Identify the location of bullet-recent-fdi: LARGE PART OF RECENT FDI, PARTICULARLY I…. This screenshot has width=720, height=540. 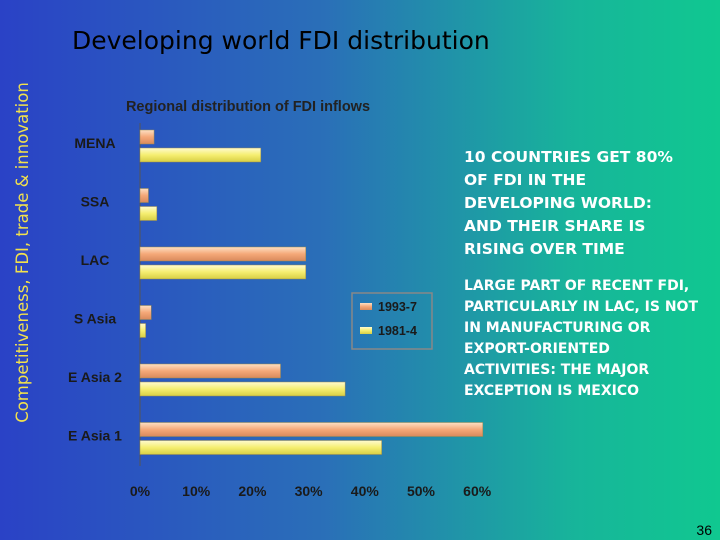
(581, 338).